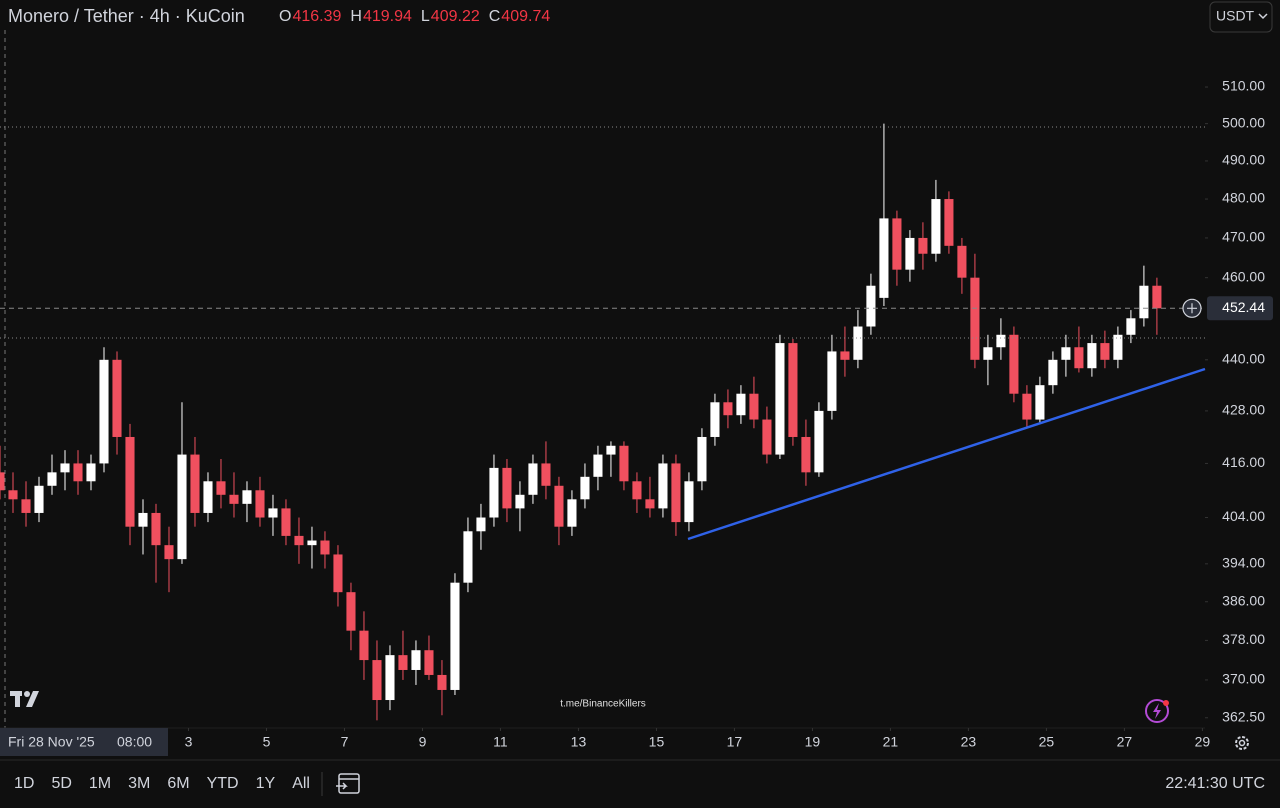 This screenshot has width=1280, height=808. Describe the element at coordinates (51, 742) in the screenshot. I see `crosshair-date: Fri 28 Nov '25` at that location.